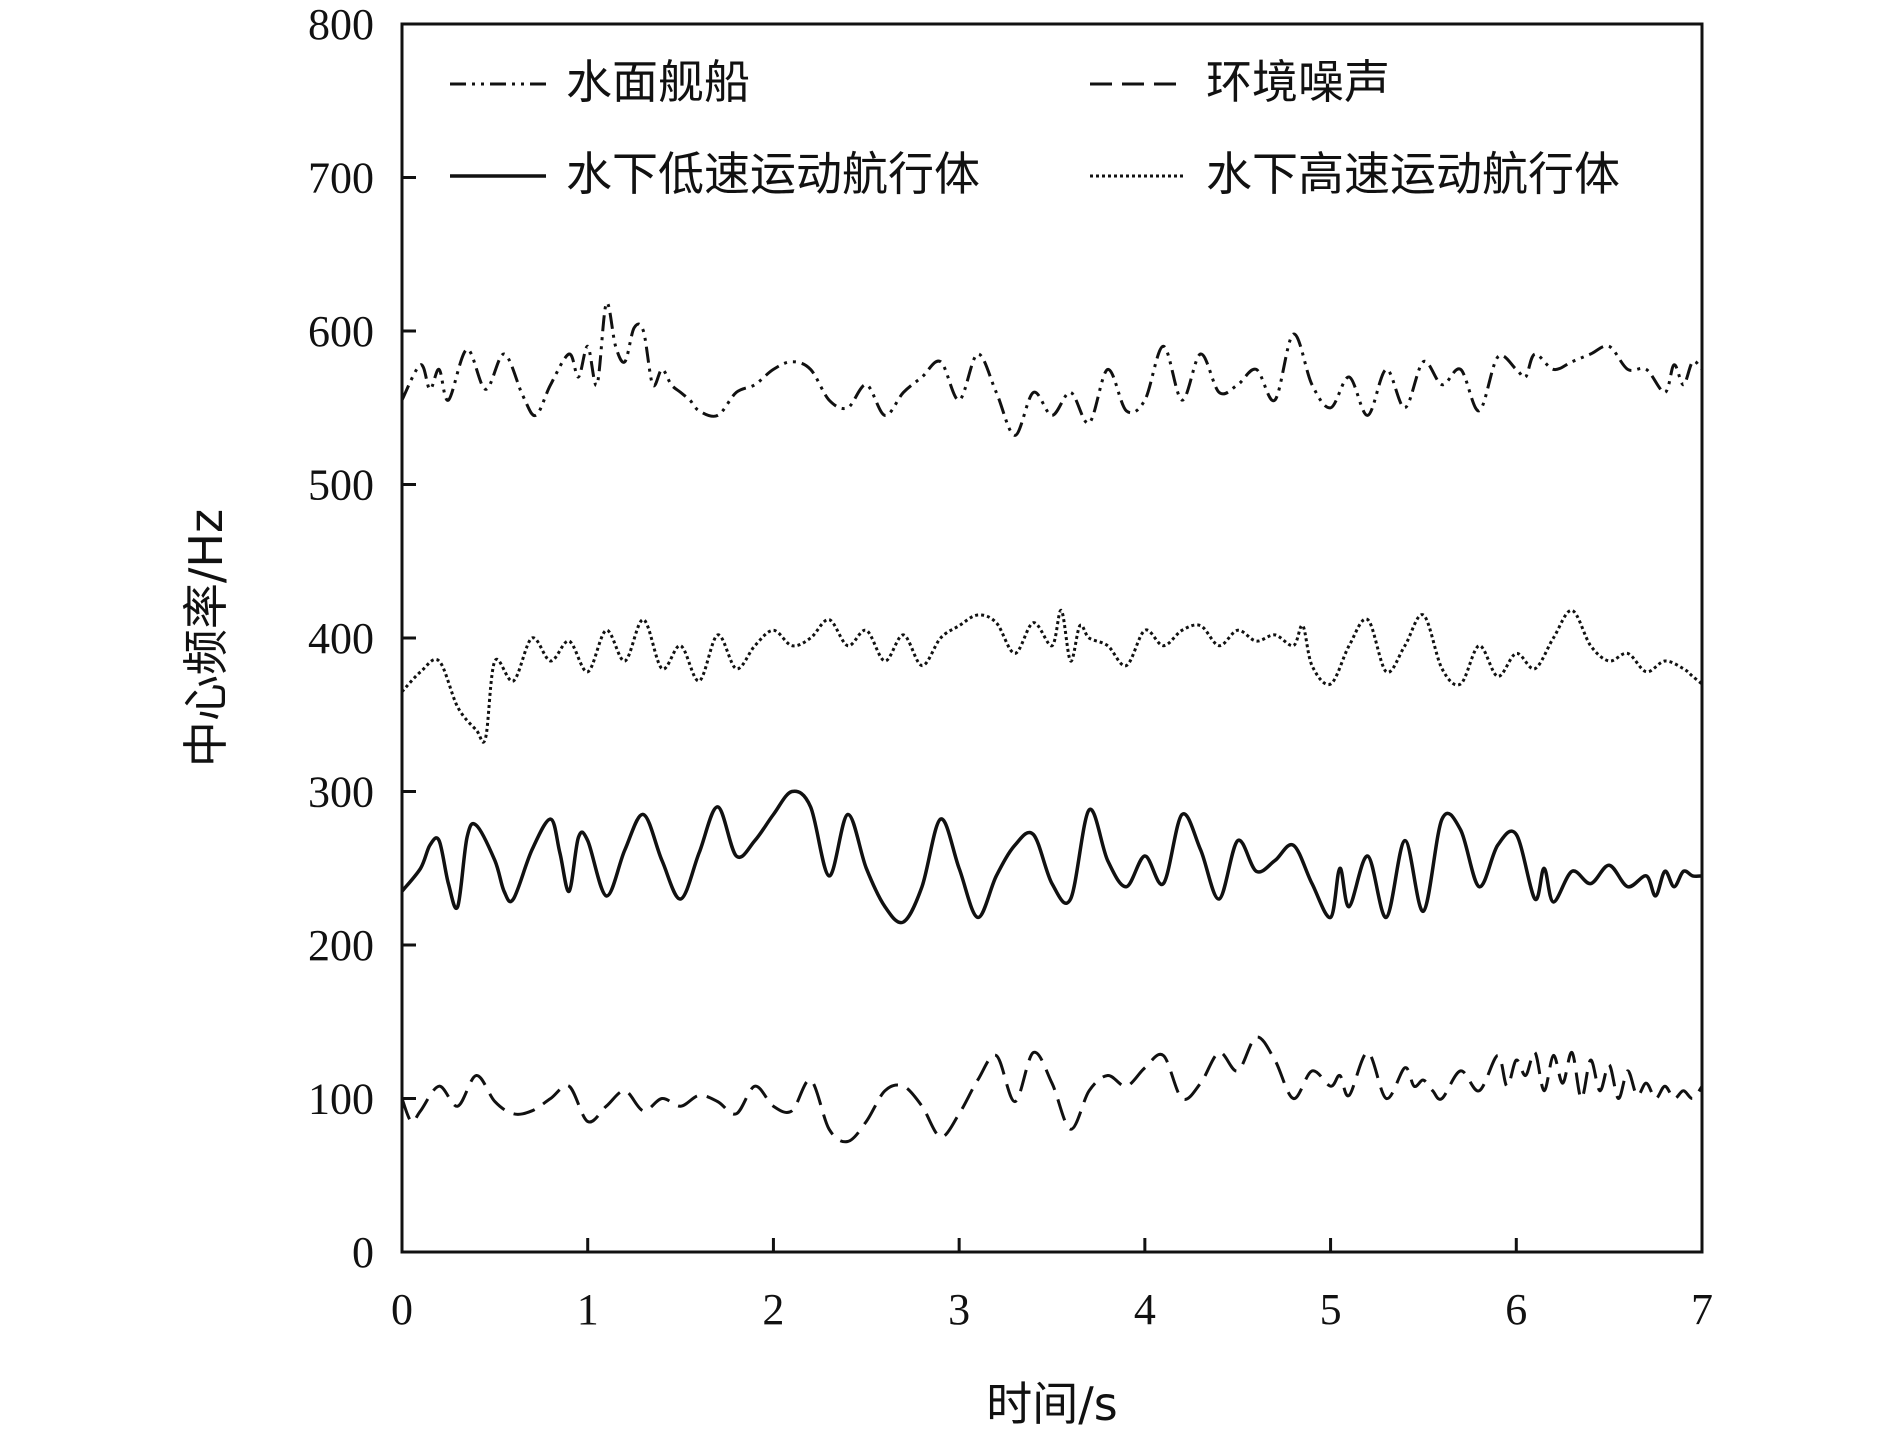  What do you see at coordinates (341, 178) in the screenshot?
I see `y-tick-label: 700` at bounding box center [341, 178].